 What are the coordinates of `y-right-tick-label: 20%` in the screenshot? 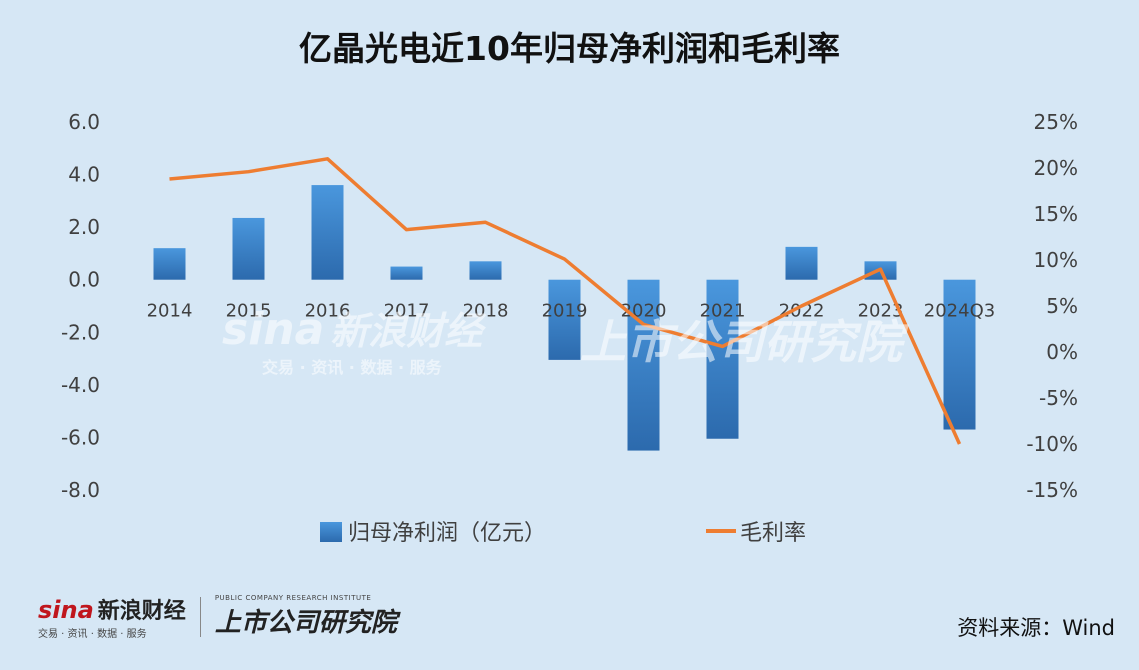 It's located at (1056, 168).